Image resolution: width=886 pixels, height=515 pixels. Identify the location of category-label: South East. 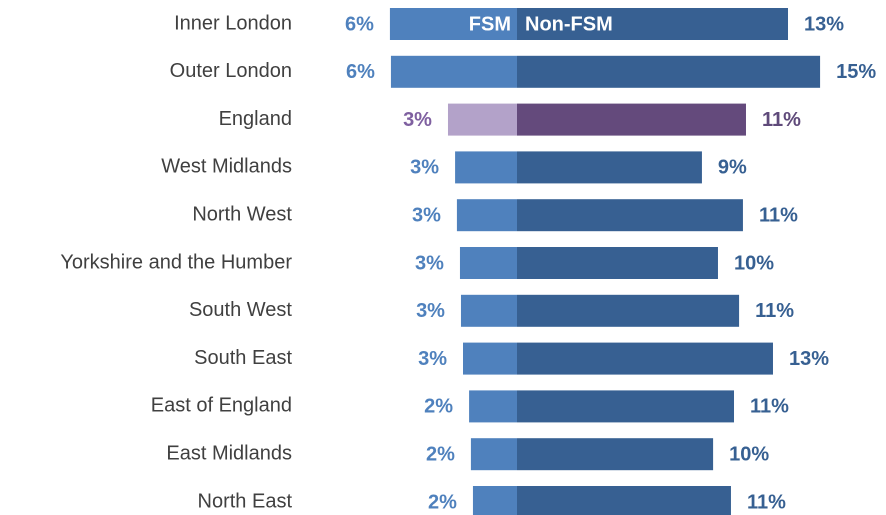
(243, 358).